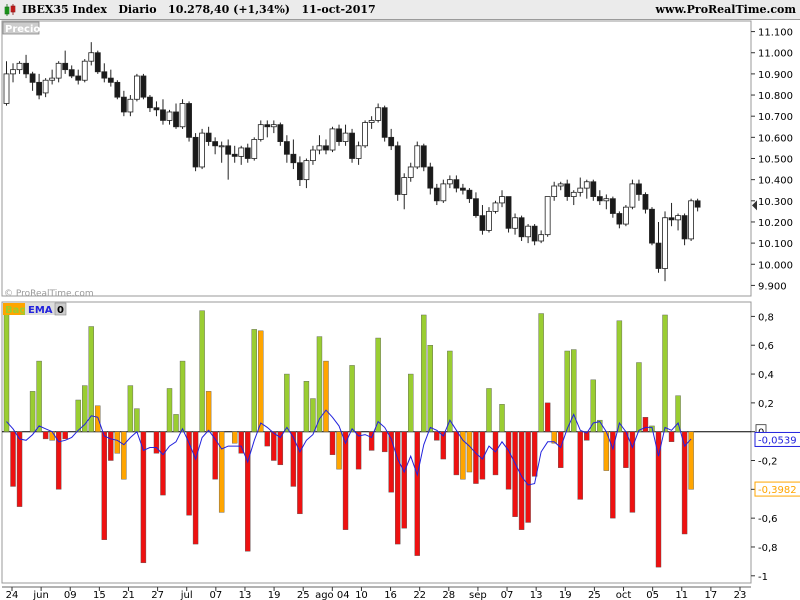  What do you see at coordinates (49, 294) in the screenshot?
I see `watermark: © ProRealTime.com` at bounding box center [49, 294].